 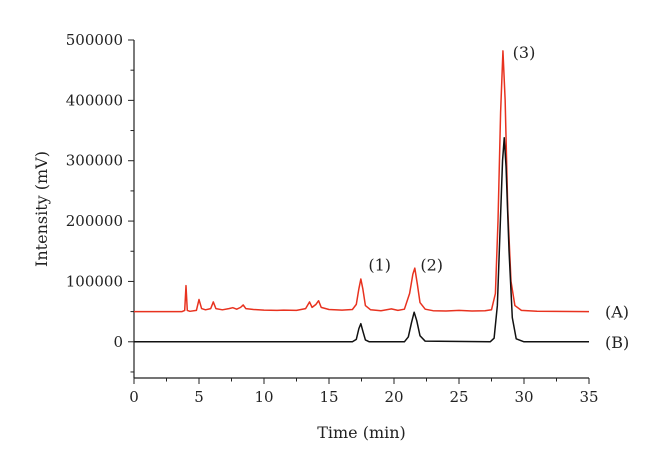 I want to click on series-label: (A), so click(x=617, y=312).